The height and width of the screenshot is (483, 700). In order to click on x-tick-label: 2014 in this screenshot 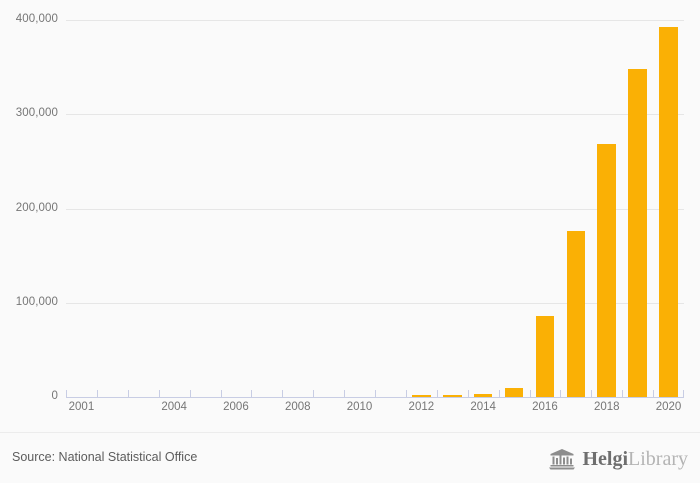, I will do `click(483, 407)`.